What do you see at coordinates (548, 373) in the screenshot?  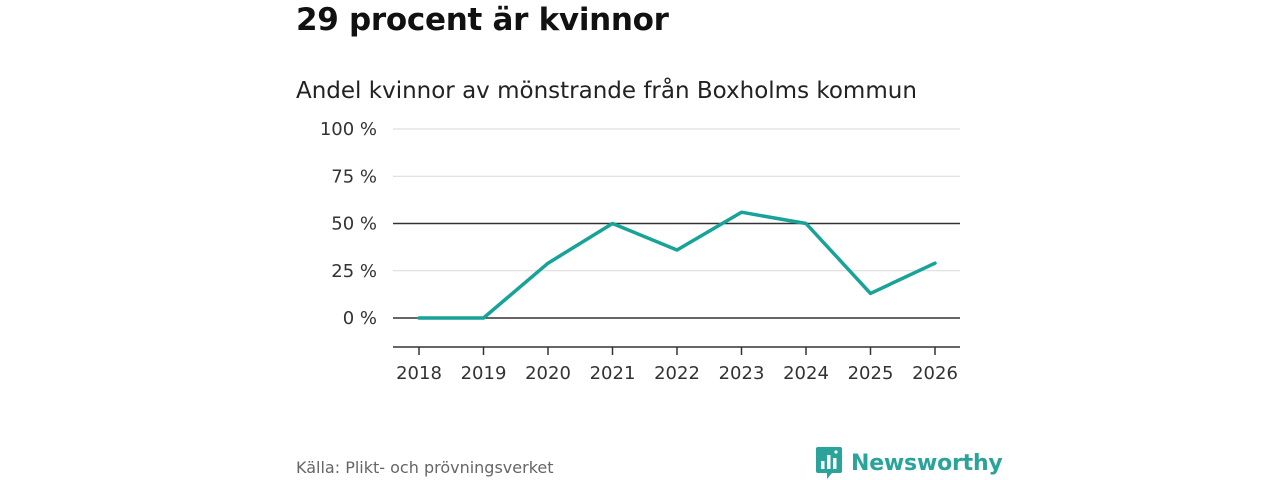 I see `x-tick-label: 2020` at bounding box center [548, 373].